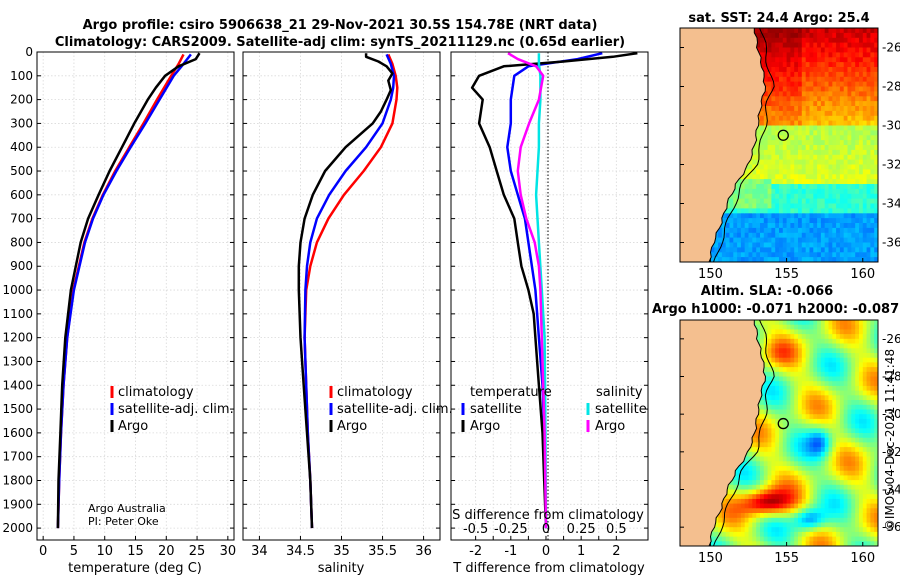 Image resolution: width=900 pixels, height=580 pixels. I want to click on map-x-tick-label: 155, so click(786, 558).